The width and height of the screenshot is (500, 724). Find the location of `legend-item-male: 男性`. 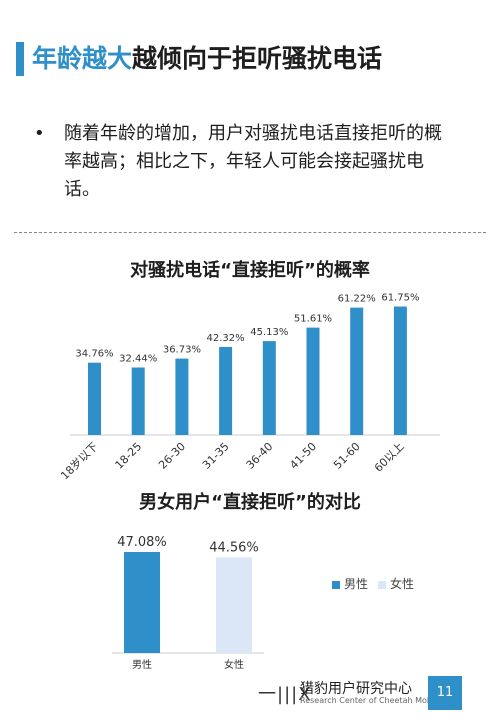

legend-item-male: 男性 is located at coordinates (350, 583).